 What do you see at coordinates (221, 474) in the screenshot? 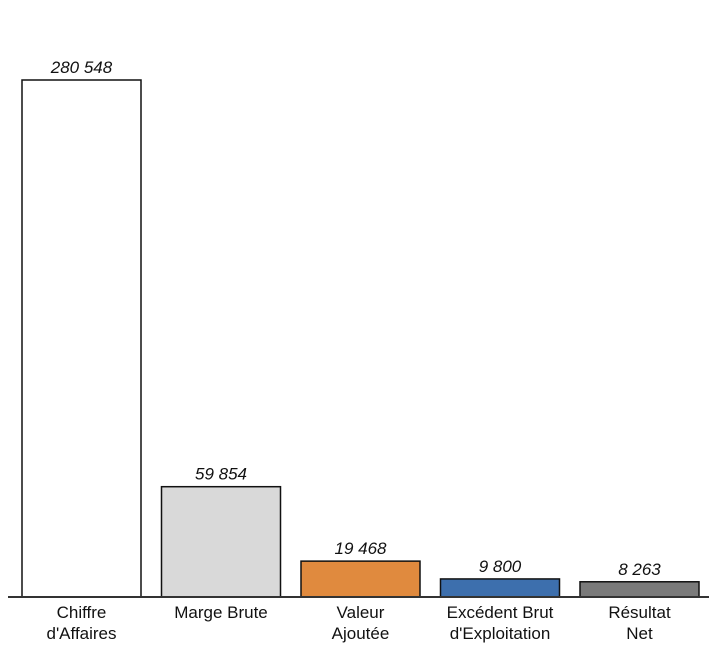
I see `value-label-2: 59 854` at bounding box center [221, 474].